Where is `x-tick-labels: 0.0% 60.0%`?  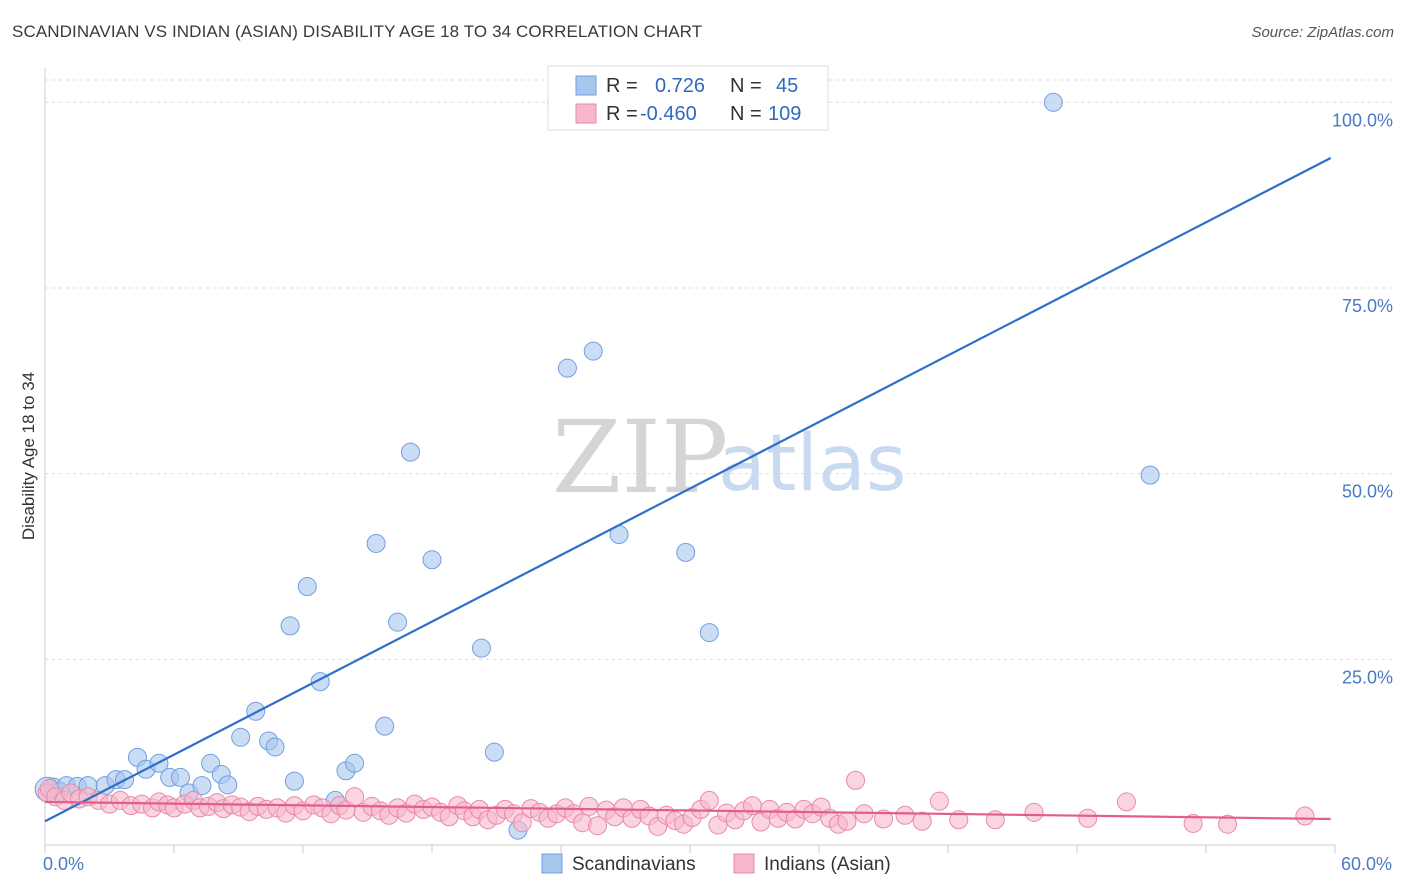 x-tick-labels: 0.0% 60.0% is located at coordinates (717, 864).